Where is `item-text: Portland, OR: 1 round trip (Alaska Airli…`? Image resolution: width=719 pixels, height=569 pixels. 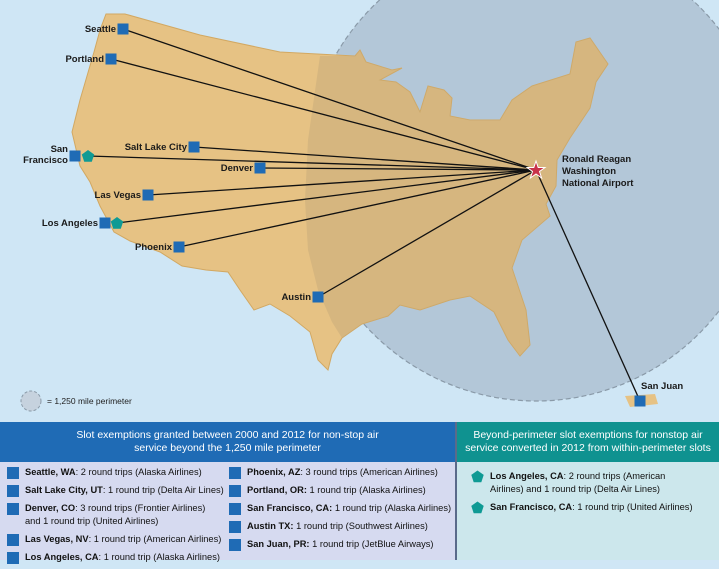
item-text: Portland, OR: 1 round trip (Alaska Airli… is located at coordinates (336, 490).